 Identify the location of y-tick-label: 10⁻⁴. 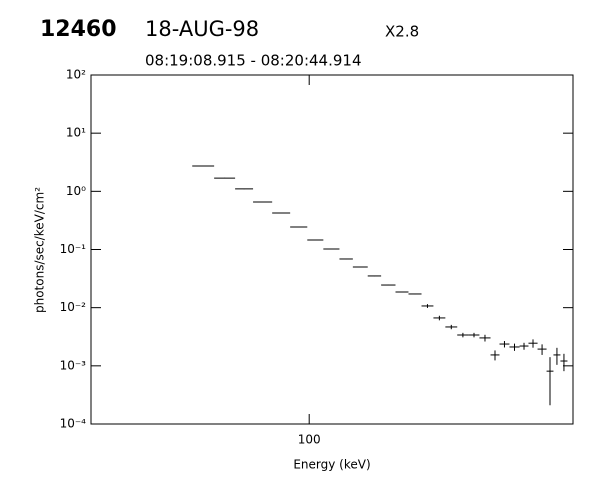
(73, 424).